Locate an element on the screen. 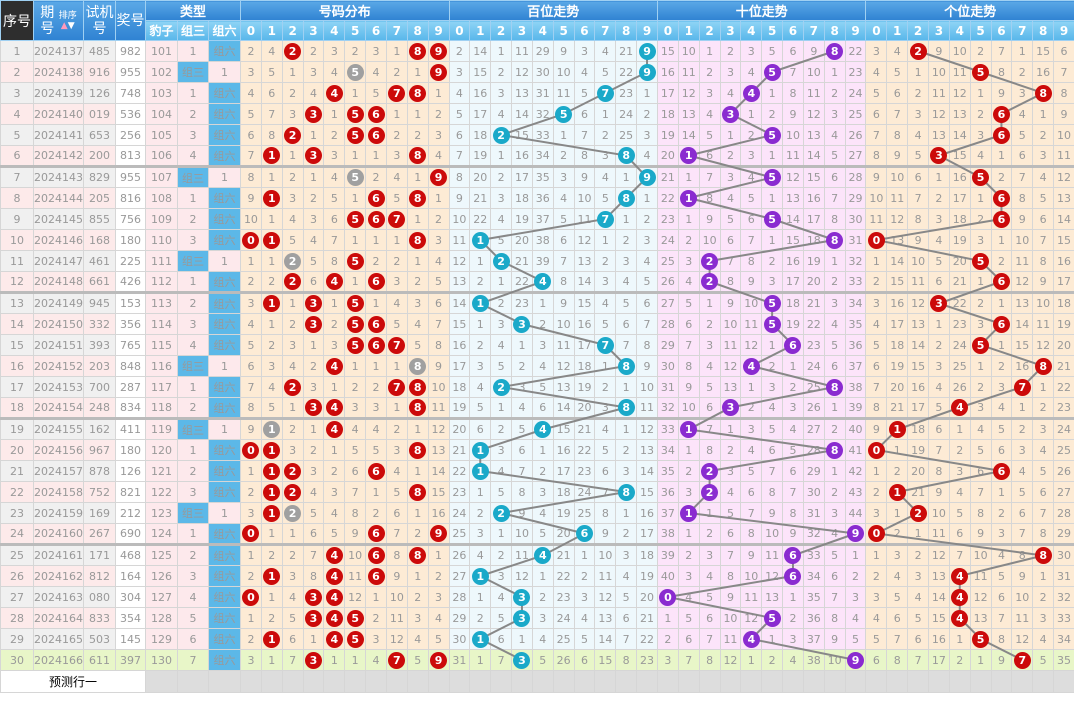 The height and width of the screenshot is (701, 1074). row-issue: 2024155 is located at coordinates (58, 429).